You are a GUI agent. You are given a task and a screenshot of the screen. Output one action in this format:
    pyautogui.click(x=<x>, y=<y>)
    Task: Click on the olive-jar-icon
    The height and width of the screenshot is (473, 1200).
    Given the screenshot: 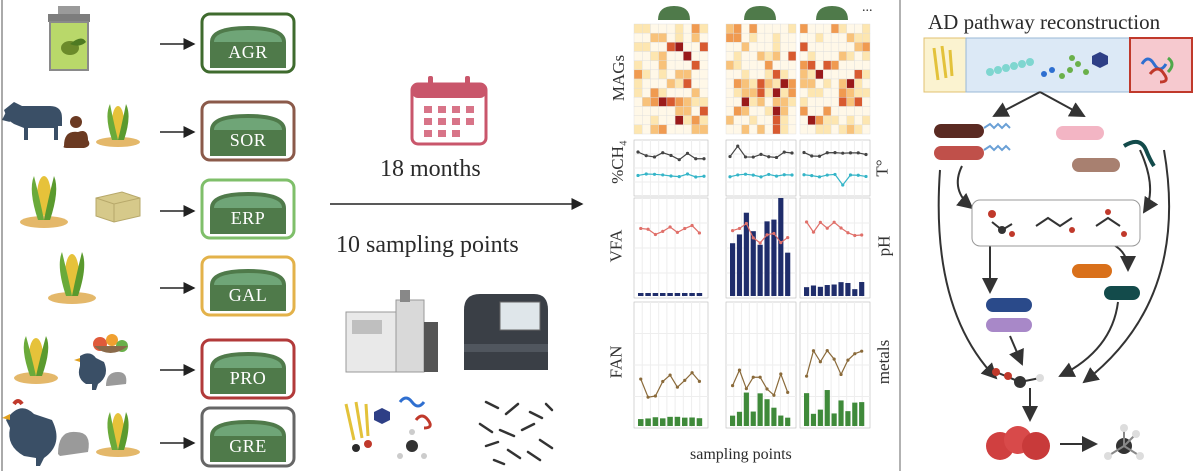 What is the action you would take?
    pyautogui.click(x=69, y=38)
    